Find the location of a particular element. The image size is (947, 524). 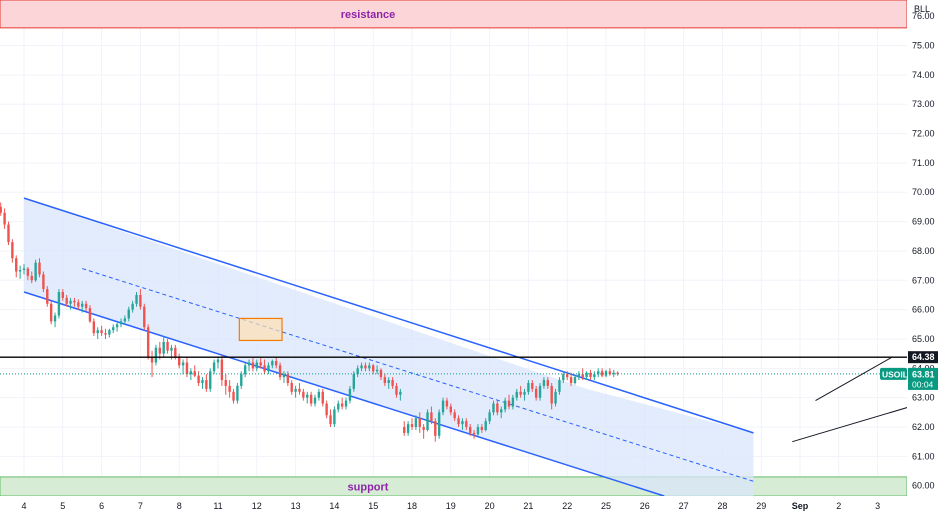

level-price-tag is located at coordinates (923, 357).